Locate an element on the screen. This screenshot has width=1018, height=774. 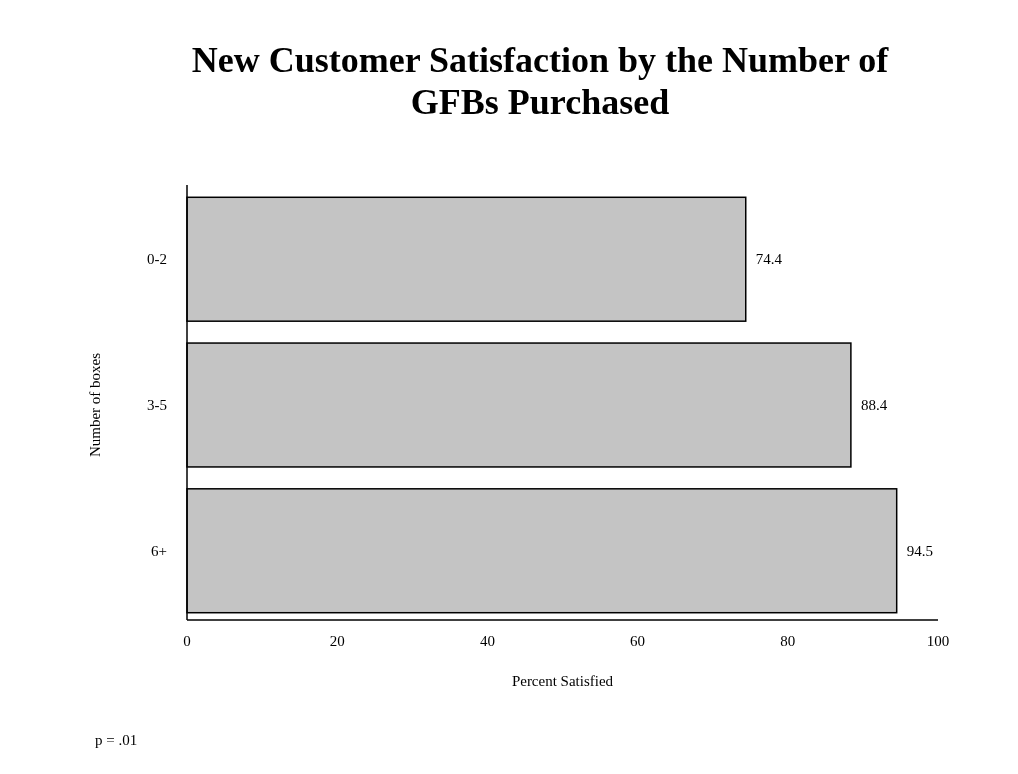
data-label: 88.4 is located at coordinates (874, 405).